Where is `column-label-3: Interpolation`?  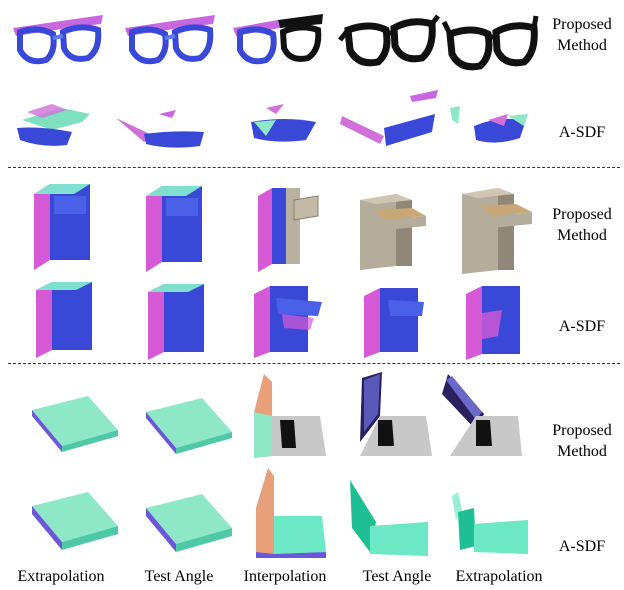
column-label-3: Interpolation is located at coordinates (285, 576).